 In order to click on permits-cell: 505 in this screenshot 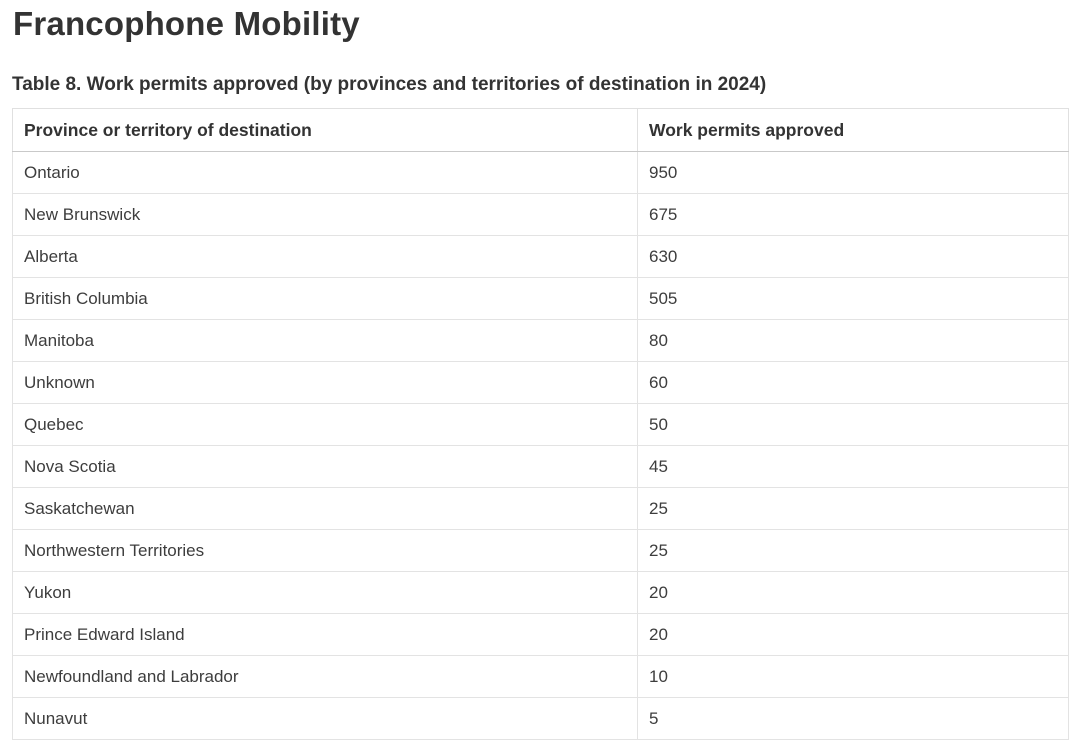, I will do `click(853, 298)`.